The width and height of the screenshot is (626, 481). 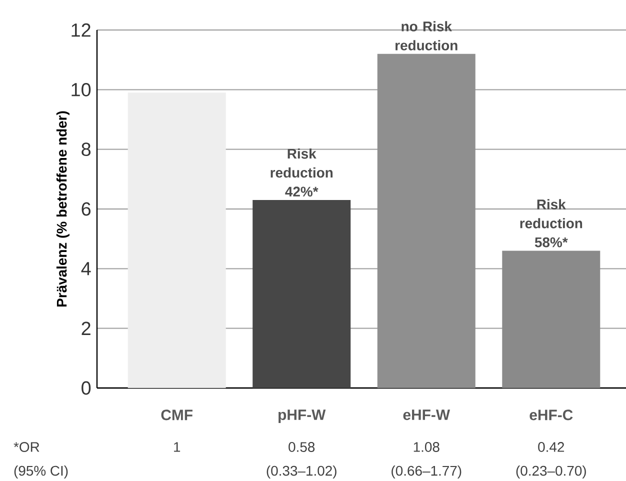 I want to click on y-axis-title: Prävalenz (% betroffene nder), so click(x=63, y=208).